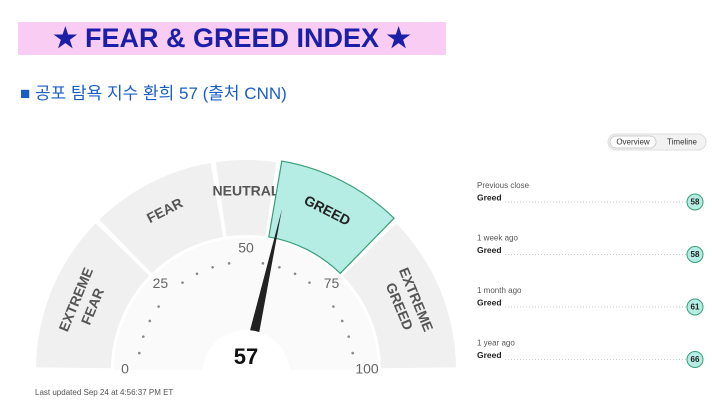 The width and height of the screenshot is (712, 402). I want to click on history-label: 1 month ago, so click(499, 290).